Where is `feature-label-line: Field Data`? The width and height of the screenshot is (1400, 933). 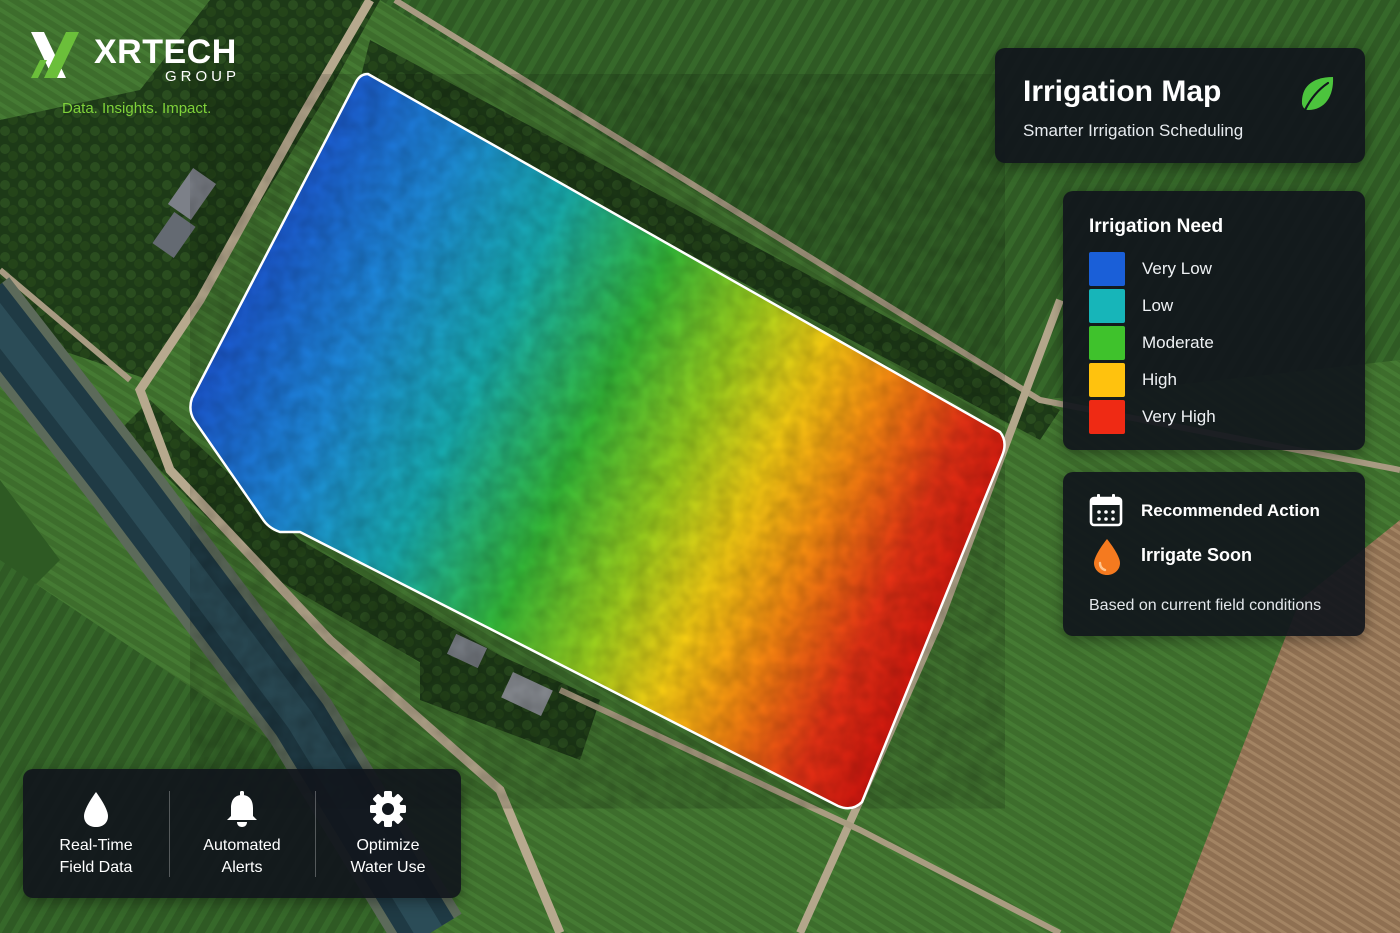 feature-label-line: Field Data is located at coordinates (96, 867).